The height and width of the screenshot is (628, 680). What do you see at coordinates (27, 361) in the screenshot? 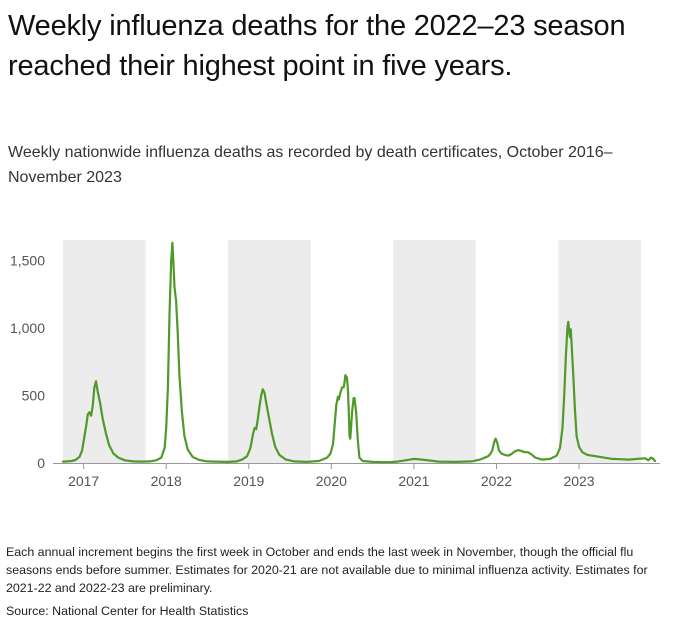
I see `y-axis: 0 500 1,000 1,500` at bounding box center [27, 361].